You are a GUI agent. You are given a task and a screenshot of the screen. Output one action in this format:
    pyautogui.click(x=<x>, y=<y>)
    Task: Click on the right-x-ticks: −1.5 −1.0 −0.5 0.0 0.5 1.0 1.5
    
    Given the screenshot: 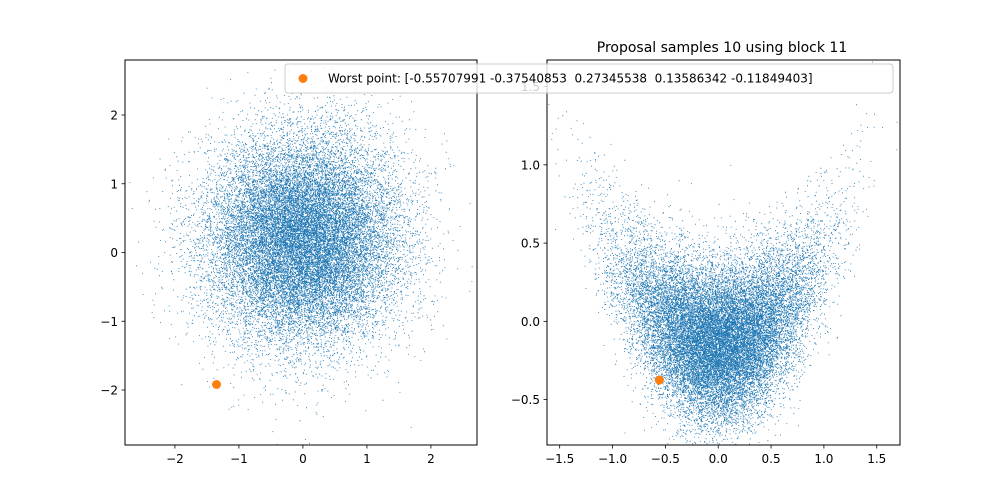 What is the action you would take?
    pyautogui.click(x=715, y=455)
    